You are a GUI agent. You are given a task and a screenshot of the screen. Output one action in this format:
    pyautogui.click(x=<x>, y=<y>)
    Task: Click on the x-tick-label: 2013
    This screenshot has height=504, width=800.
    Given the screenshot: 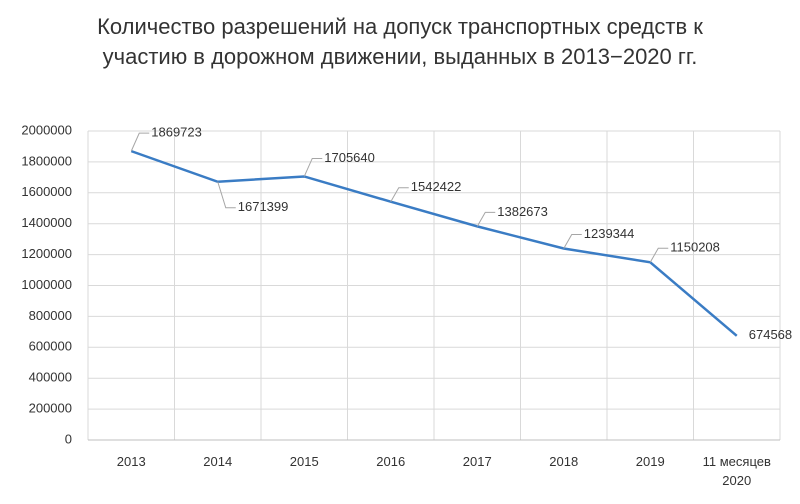 What is the action you would take?
    pyautogui.click(x=131, y=461)
    